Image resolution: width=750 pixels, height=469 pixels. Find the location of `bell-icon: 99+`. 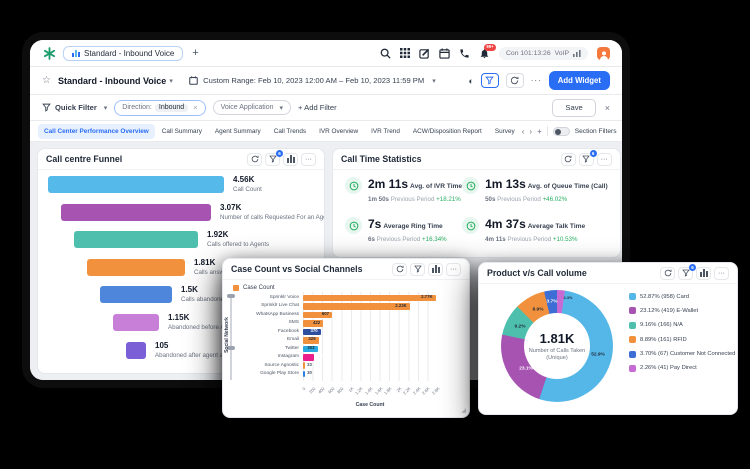

bell-icon: 99+ is located at coordinates (488, 51).